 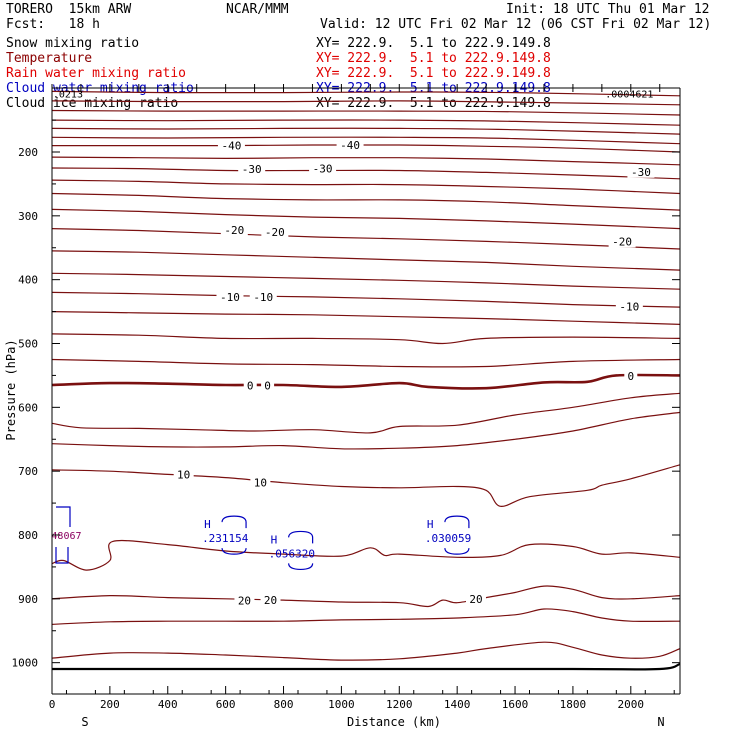 What do you see at coordinates (399, 704) in the screenshot?
I see `x-tick-label: 1200` at bounding box center [399, 704].